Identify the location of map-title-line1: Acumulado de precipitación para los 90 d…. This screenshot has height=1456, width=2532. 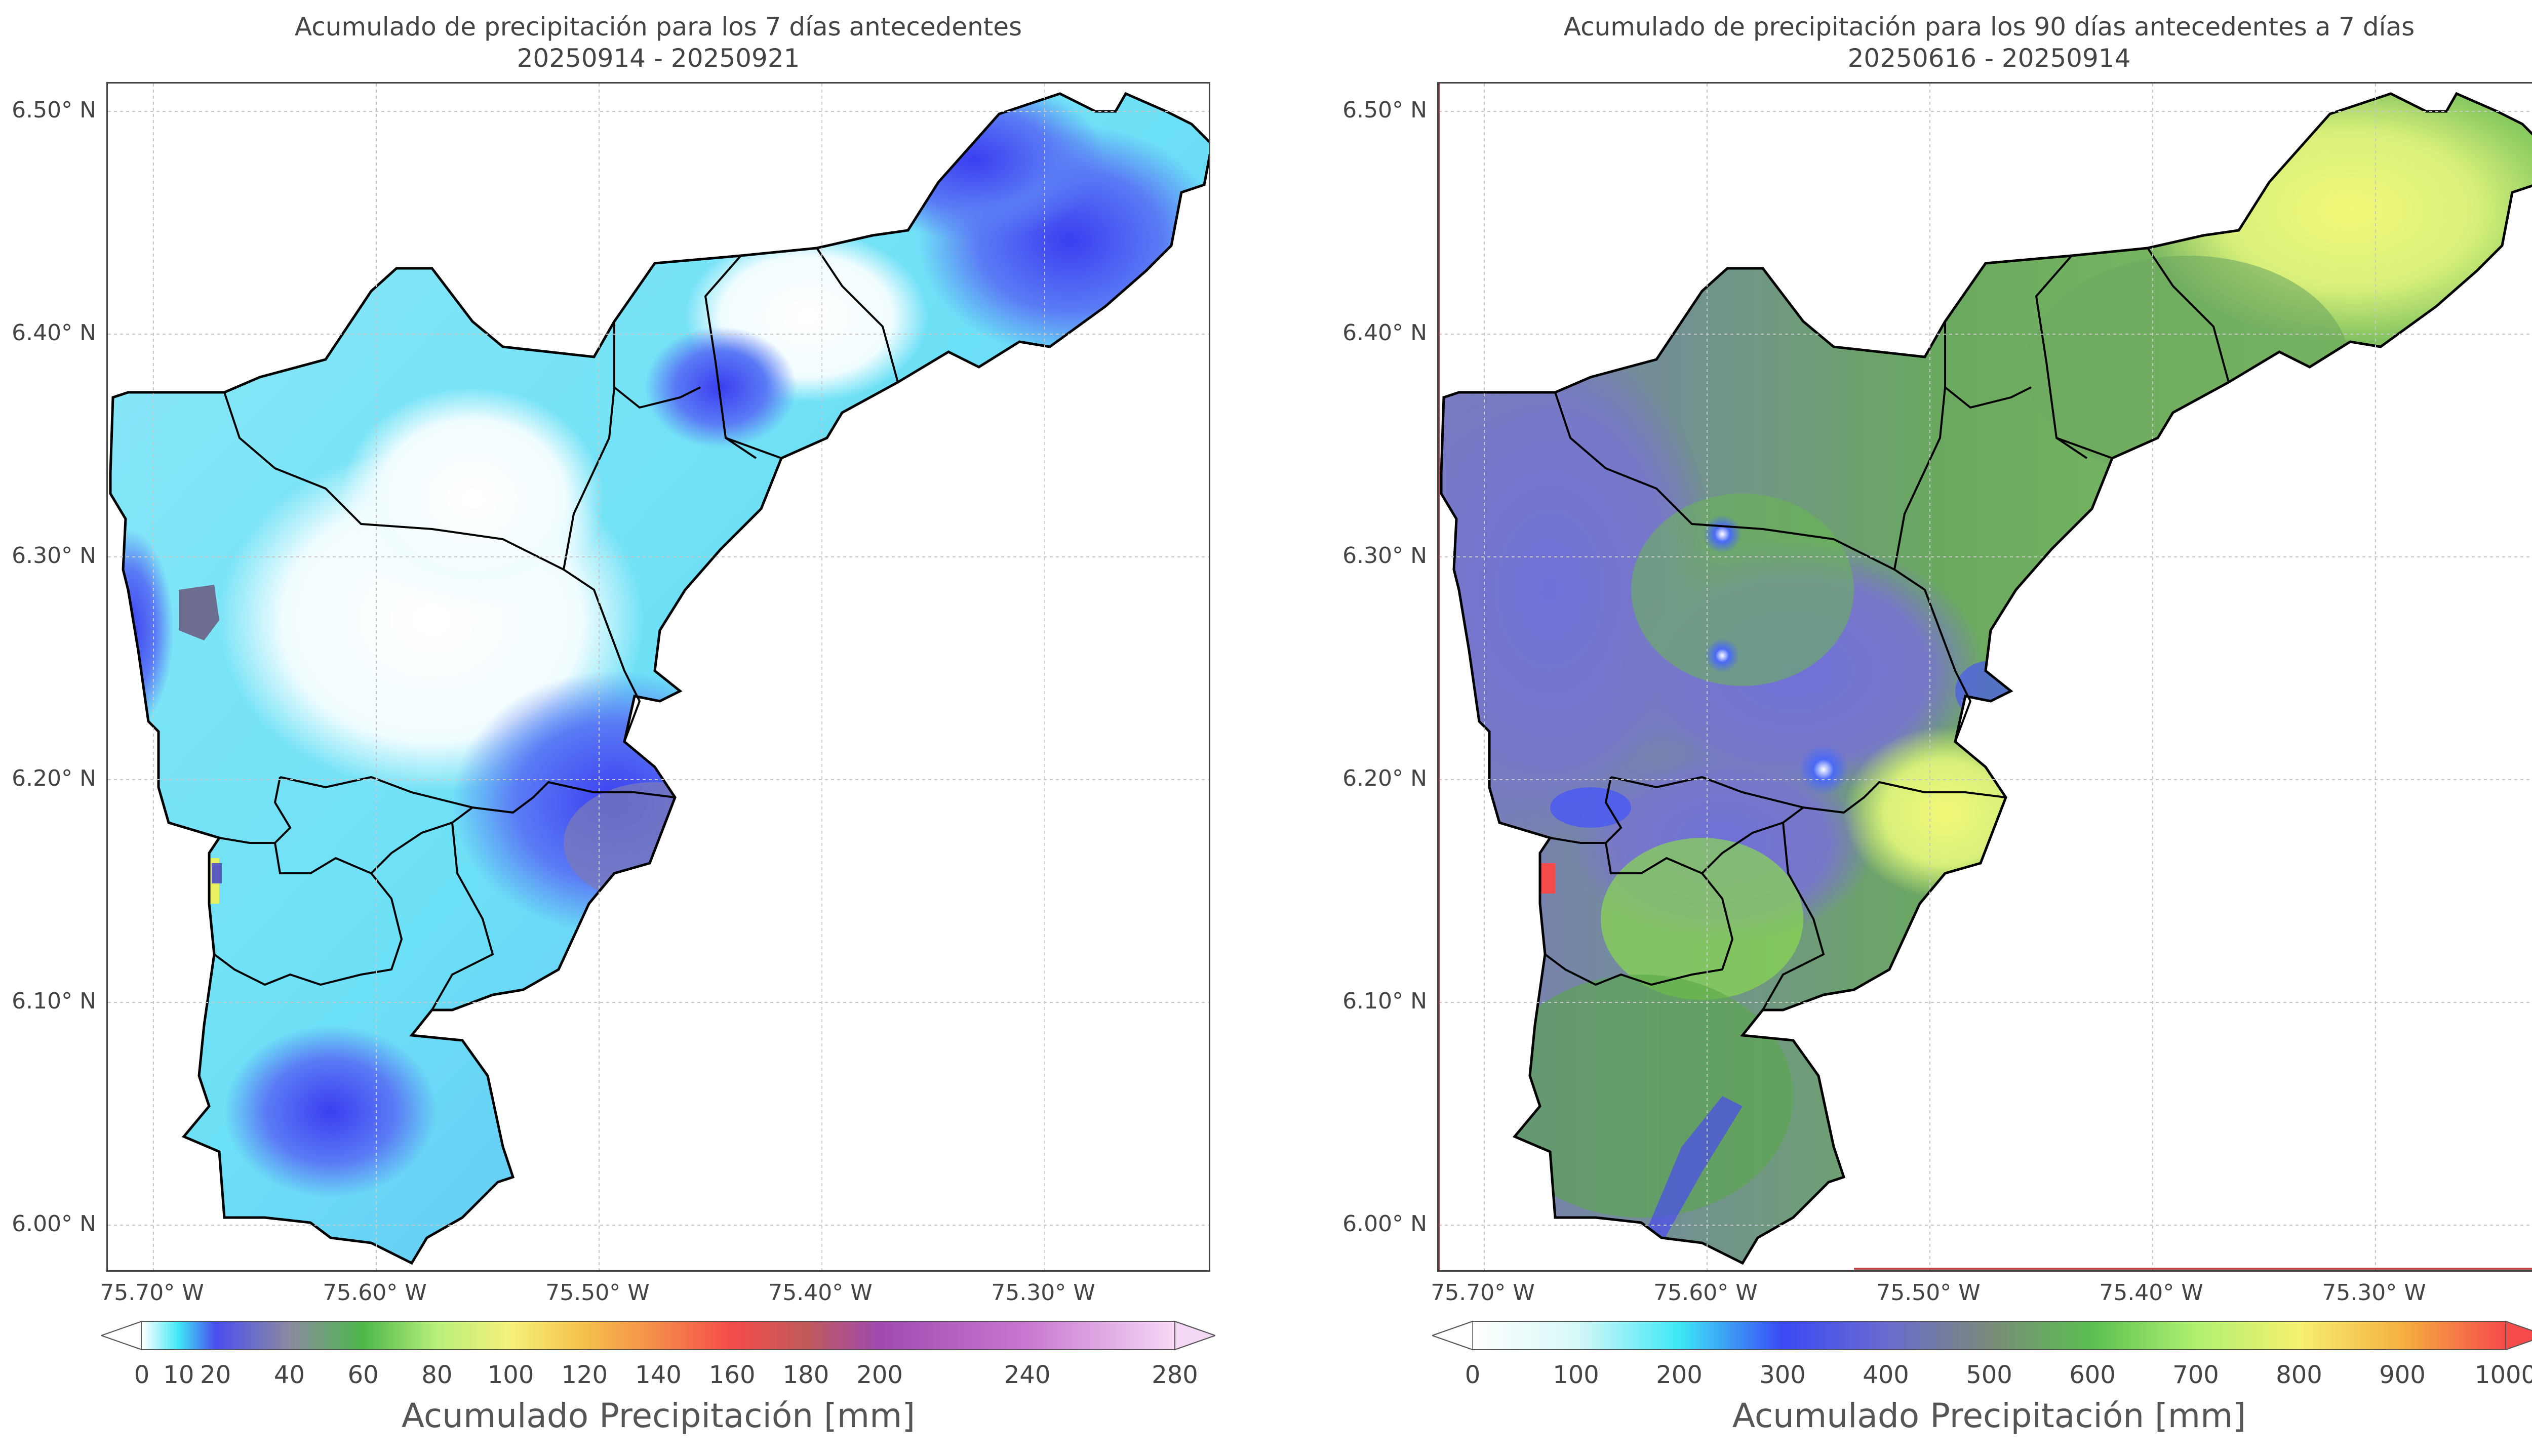
(1989, 27).